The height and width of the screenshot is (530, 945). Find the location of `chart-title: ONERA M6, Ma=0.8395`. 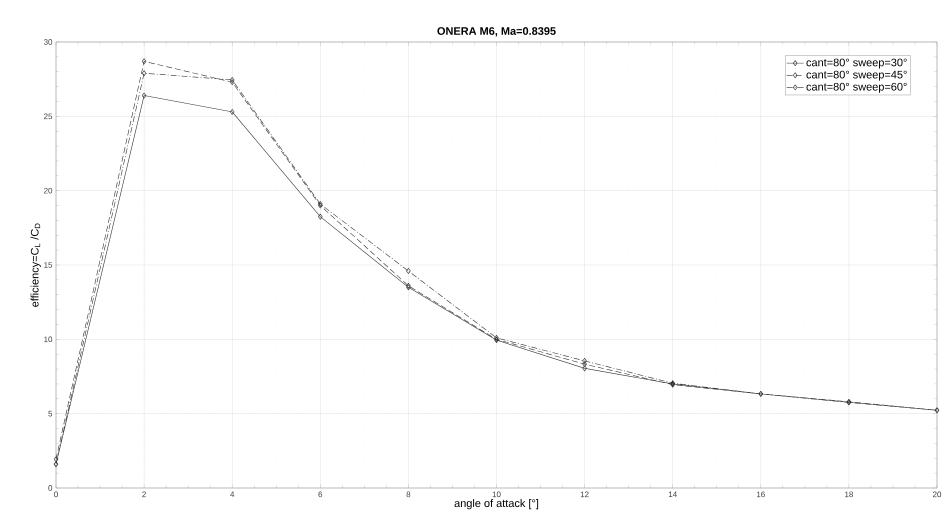

chart-title: ONERA M6, Ma=0.8395 is located at coordinates (496, 31).